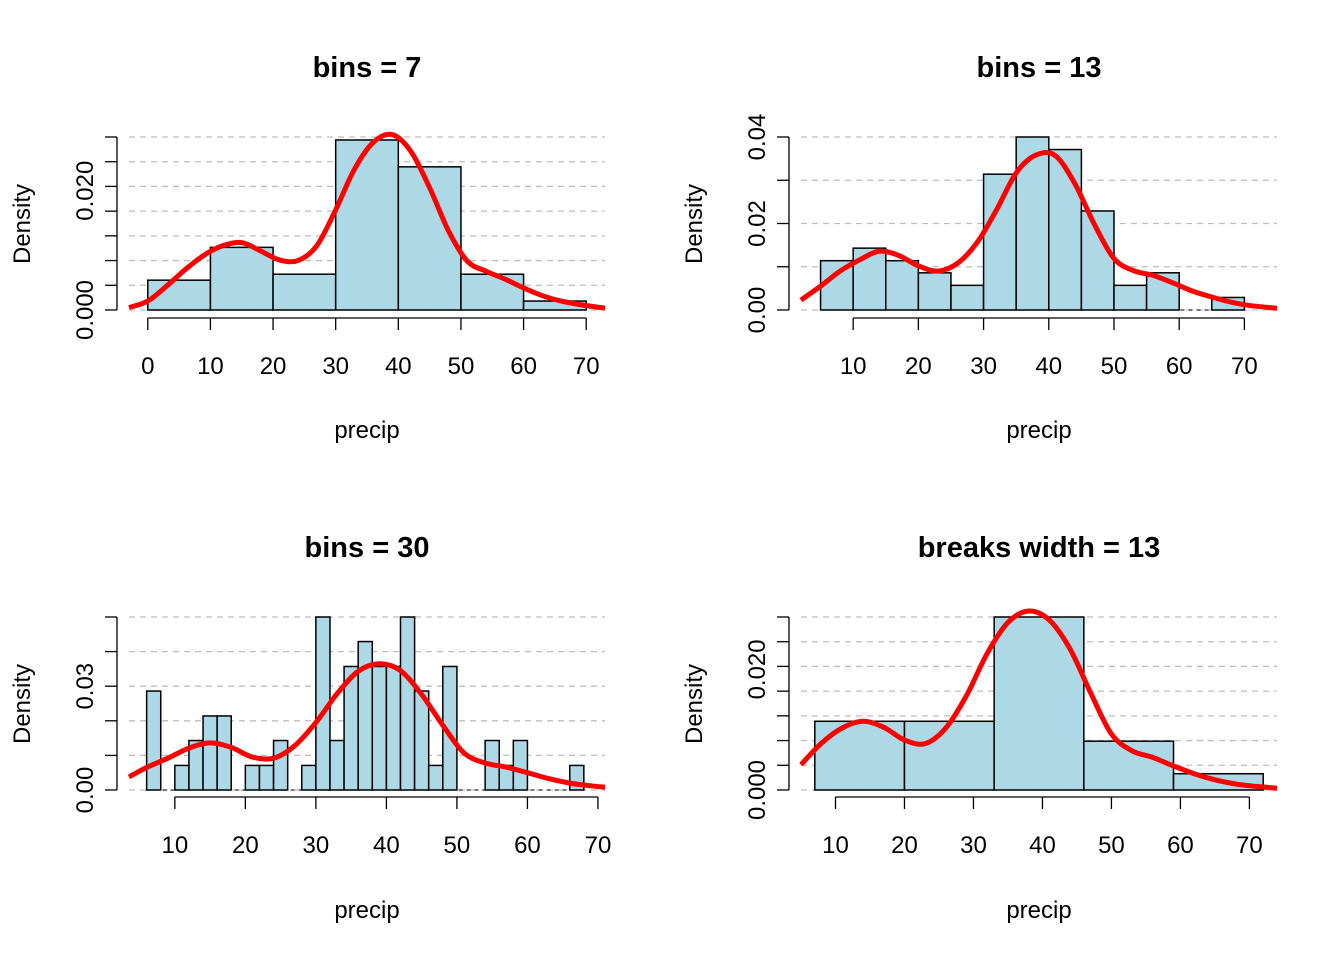  What do you see at coordinates (367, 68) in the screenshot?
I see `plot-title: bins = 7` at bounding box center [367, 68].